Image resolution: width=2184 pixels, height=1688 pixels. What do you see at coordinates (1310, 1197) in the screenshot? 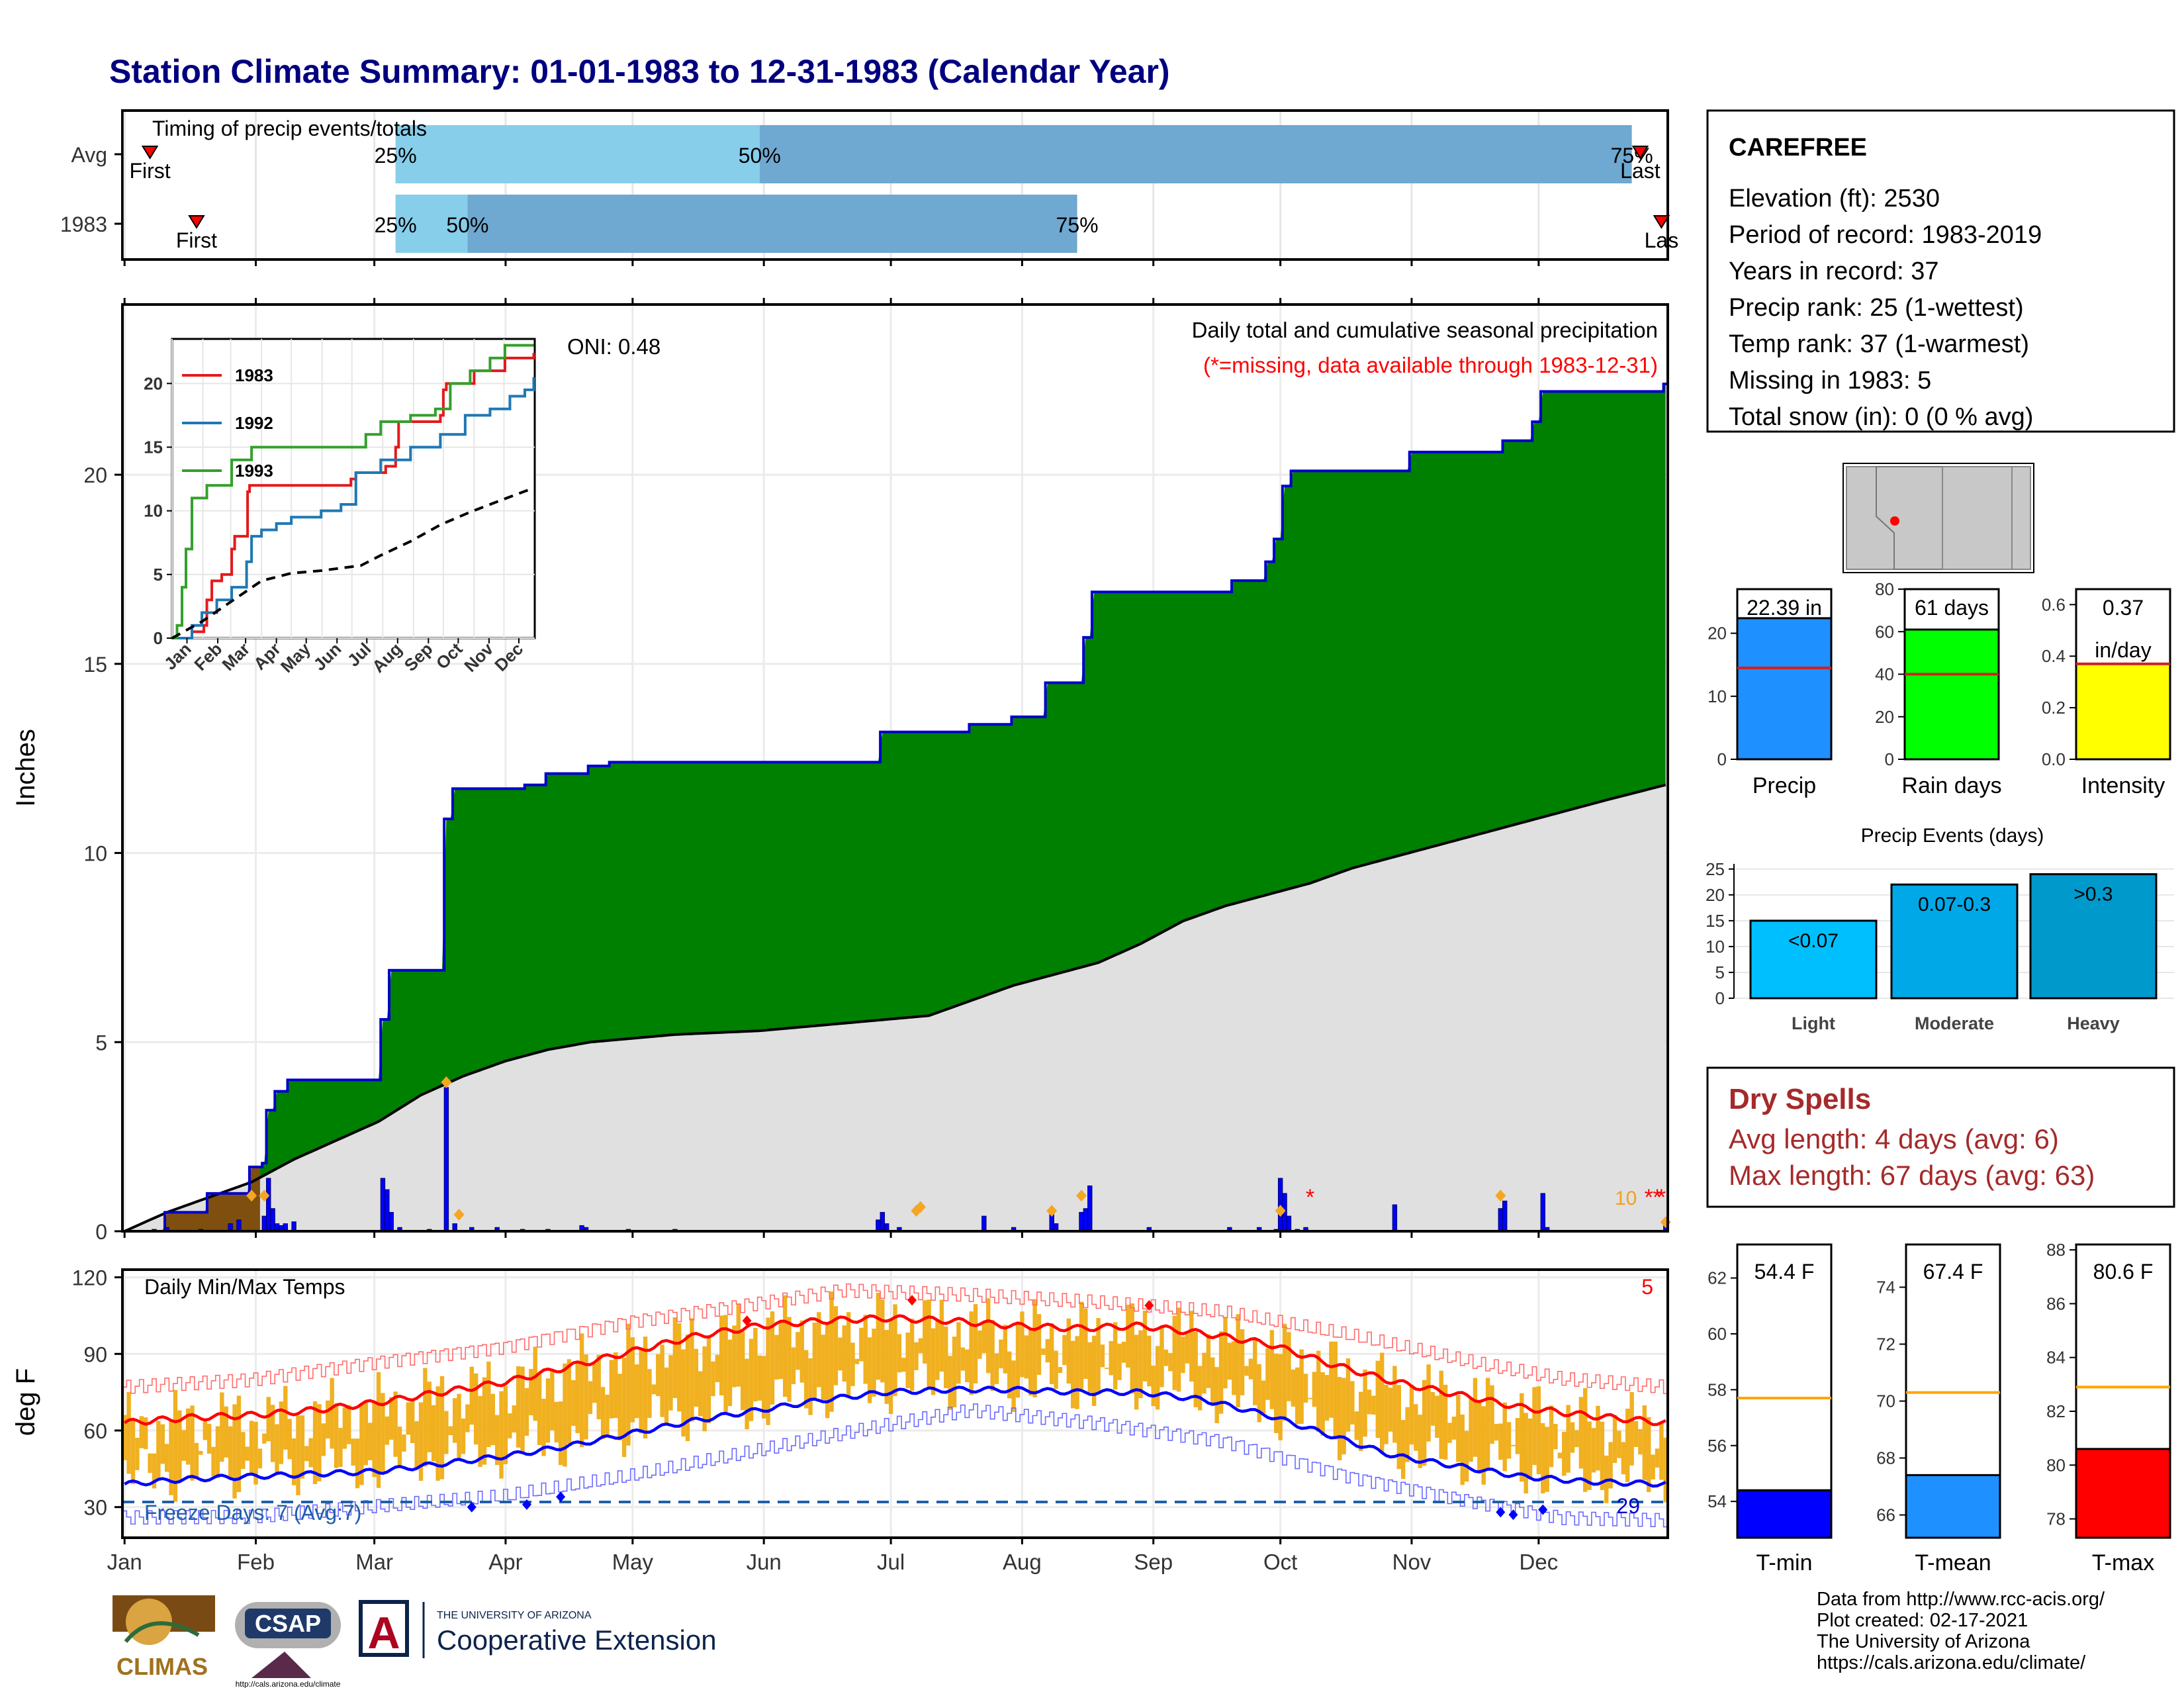
I see `missing-data-mark-0: *` at bounding box center [1310, 1197].